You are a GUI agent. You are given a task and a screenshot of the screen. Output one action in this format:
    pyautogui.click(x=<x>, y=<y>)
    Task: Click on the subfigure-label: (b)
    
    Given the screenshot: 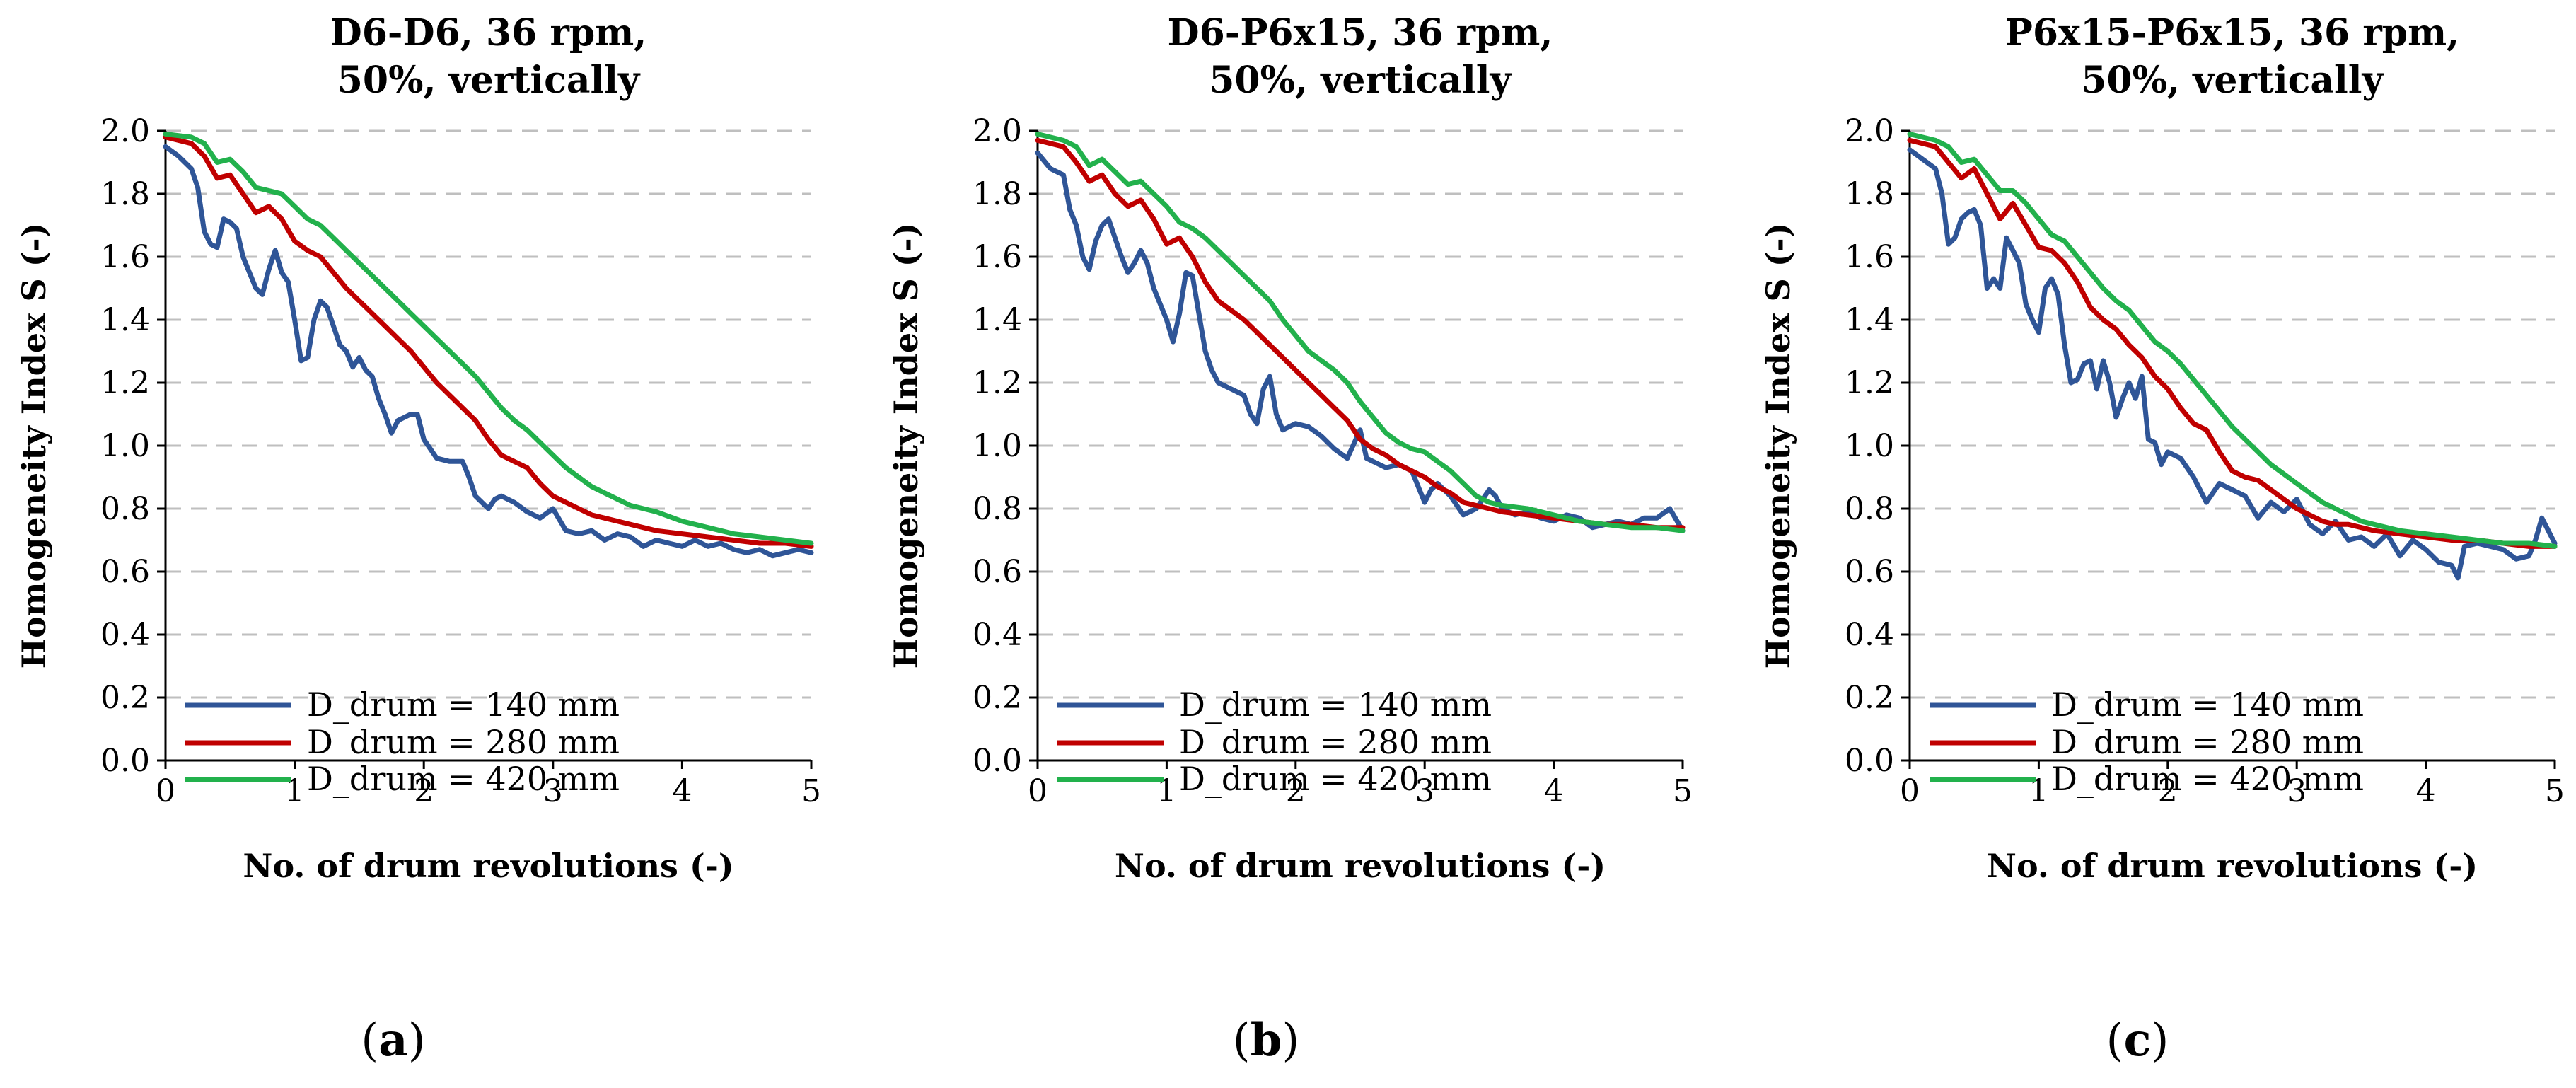 What is the action you would take?
    pyautogui.click(x=1266, y=1040)
    